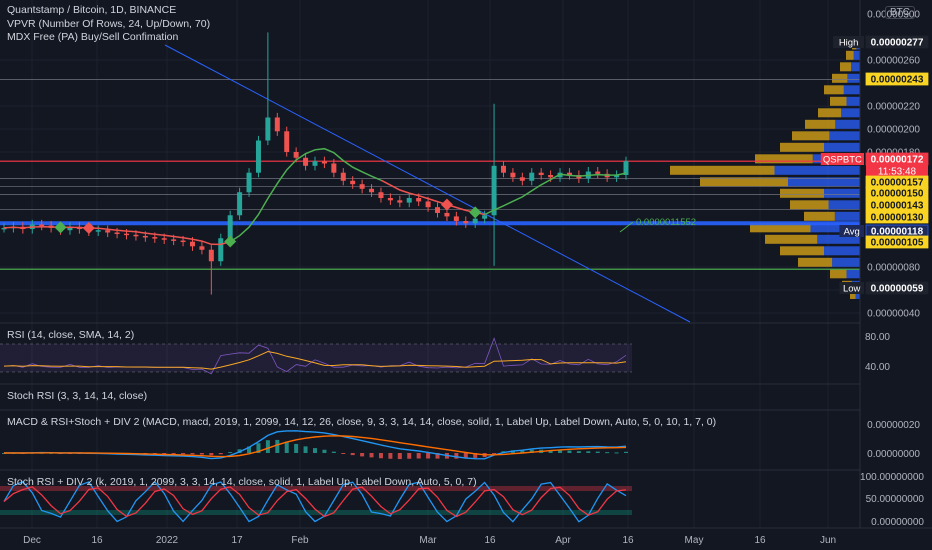 The image size is (932, 550). Describe the element at coordinates (109, 24) in the screenshot. I see `indicator-vpvr-label: VPVR (Number Of Rows, 24, Up/Down, 70)` at that location.